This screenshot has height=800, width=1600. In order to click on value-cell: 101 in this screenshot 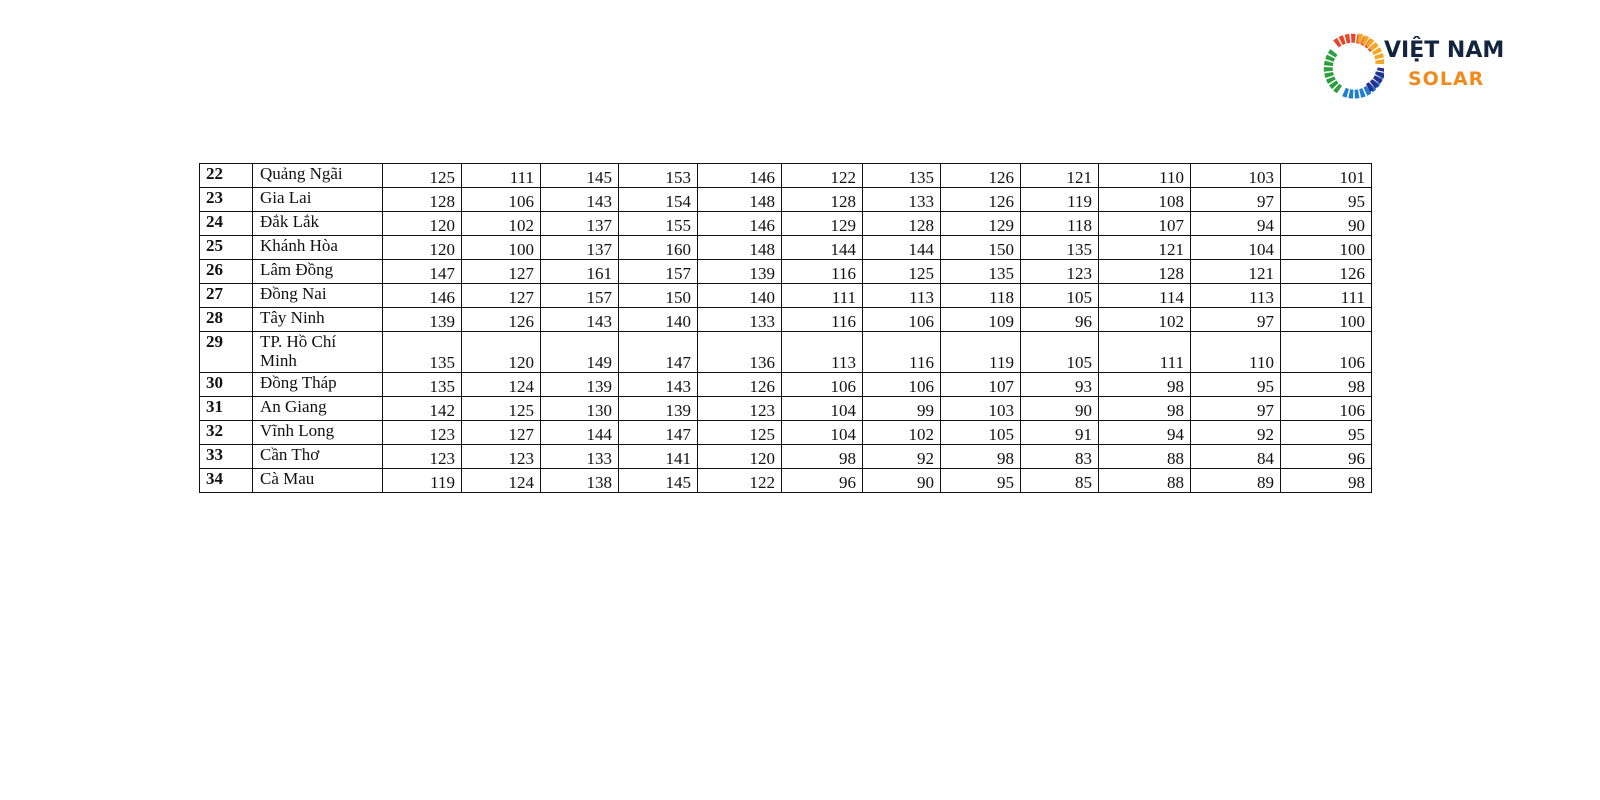, I will do `click(1326, 175)`.